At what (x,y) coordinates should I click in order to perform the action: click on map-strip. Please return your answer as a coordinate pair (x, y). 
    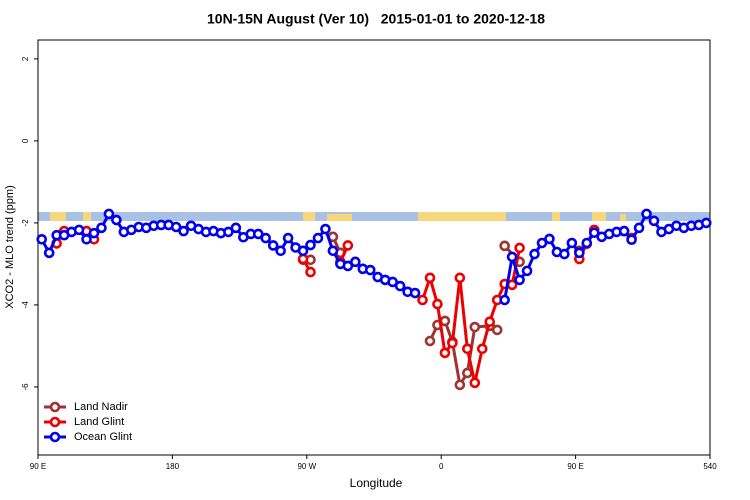
    Looking at the image, I should click on (374, 216).